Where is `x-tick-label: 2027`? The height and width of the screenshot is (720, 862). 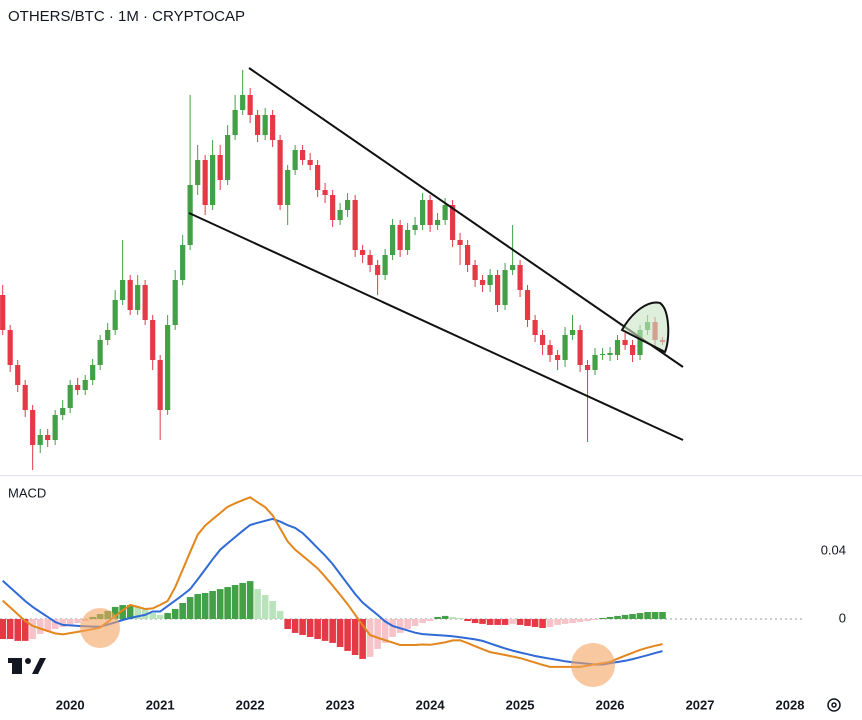 x-tick-label: 2027 is located at coordinates (700, 704).